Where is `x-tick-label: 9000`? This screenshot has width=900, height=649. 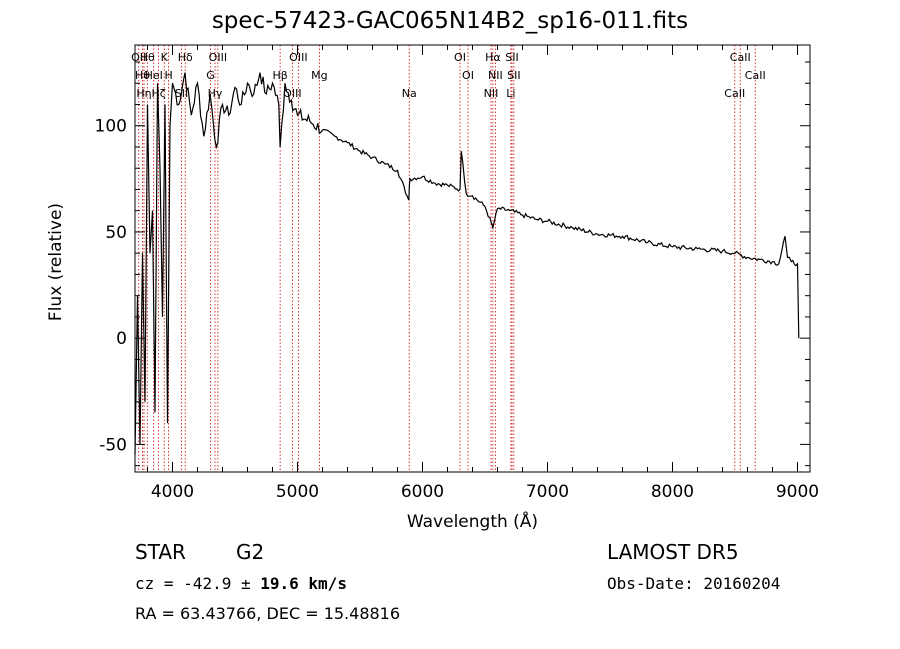 x-tick-label: 9000 is located at coordinates (797, 492).